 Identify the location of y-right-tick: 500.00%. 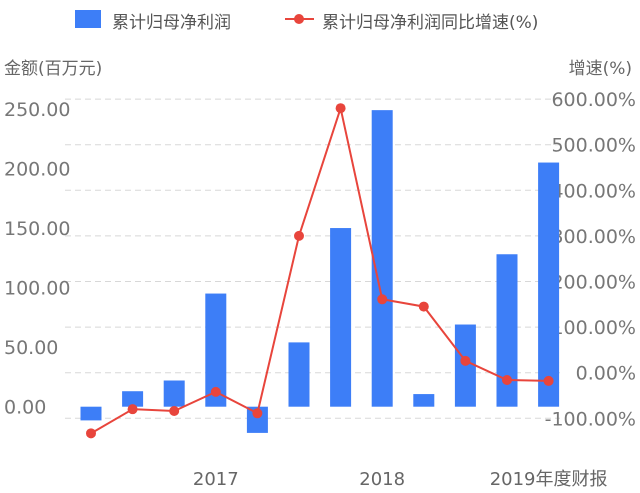
(593, 146).